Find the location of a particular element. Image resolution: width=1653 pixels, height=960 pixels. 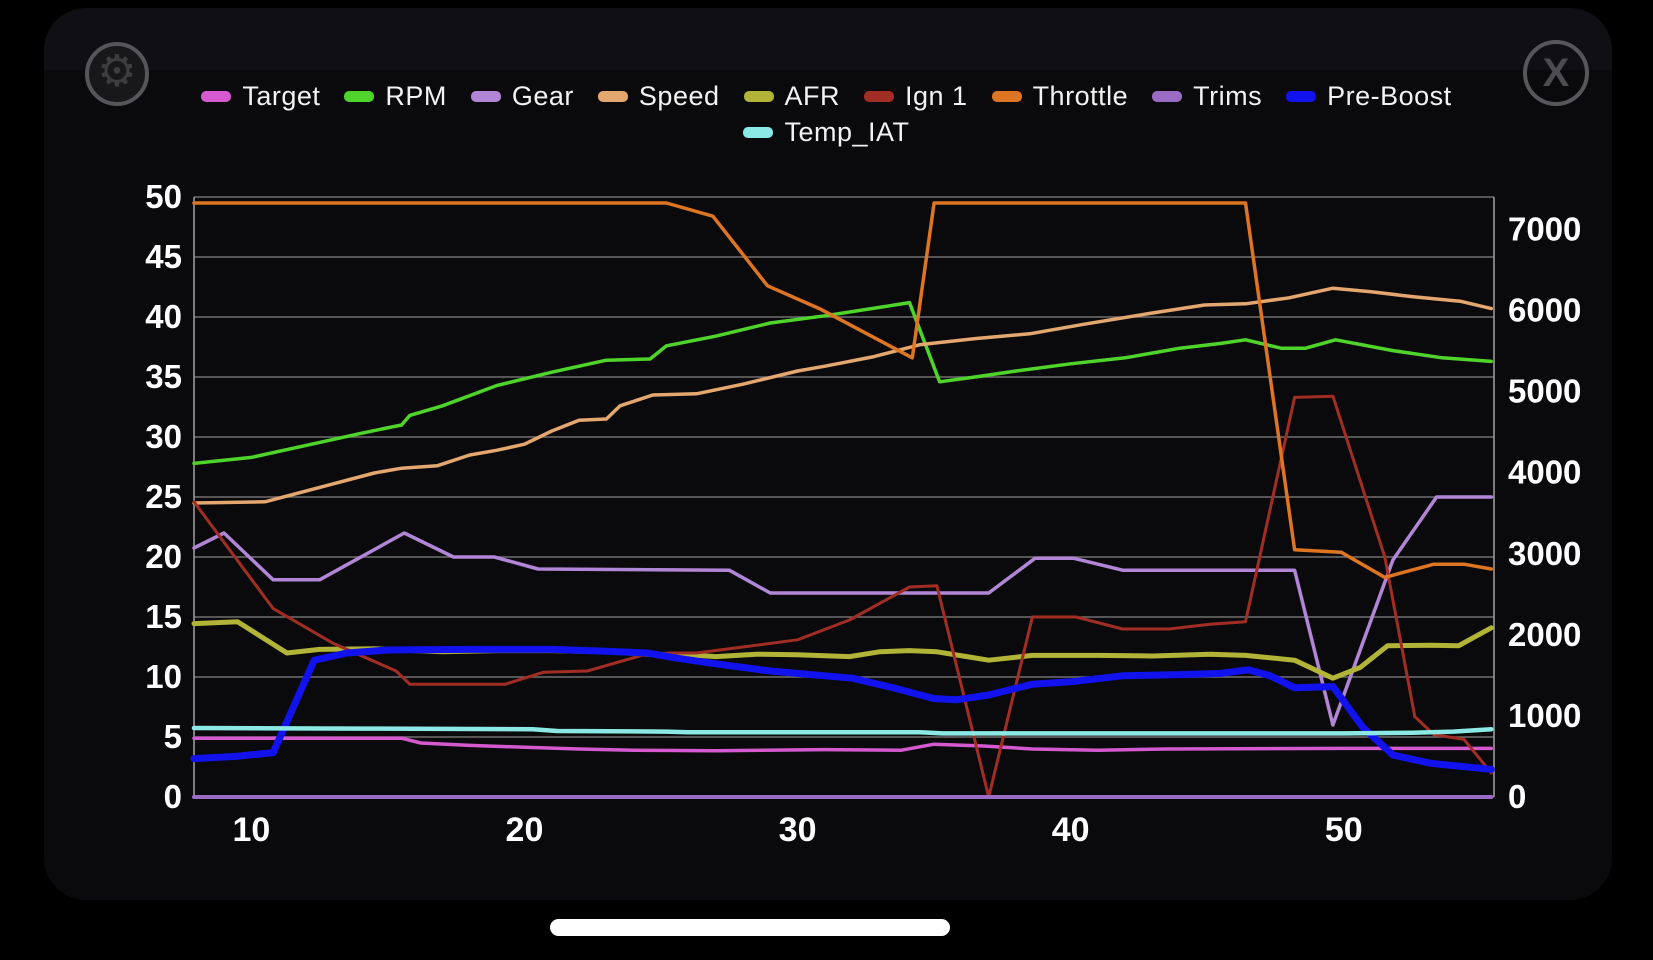

y-left-tick-label: 30 is located at coordinates (163, 436).